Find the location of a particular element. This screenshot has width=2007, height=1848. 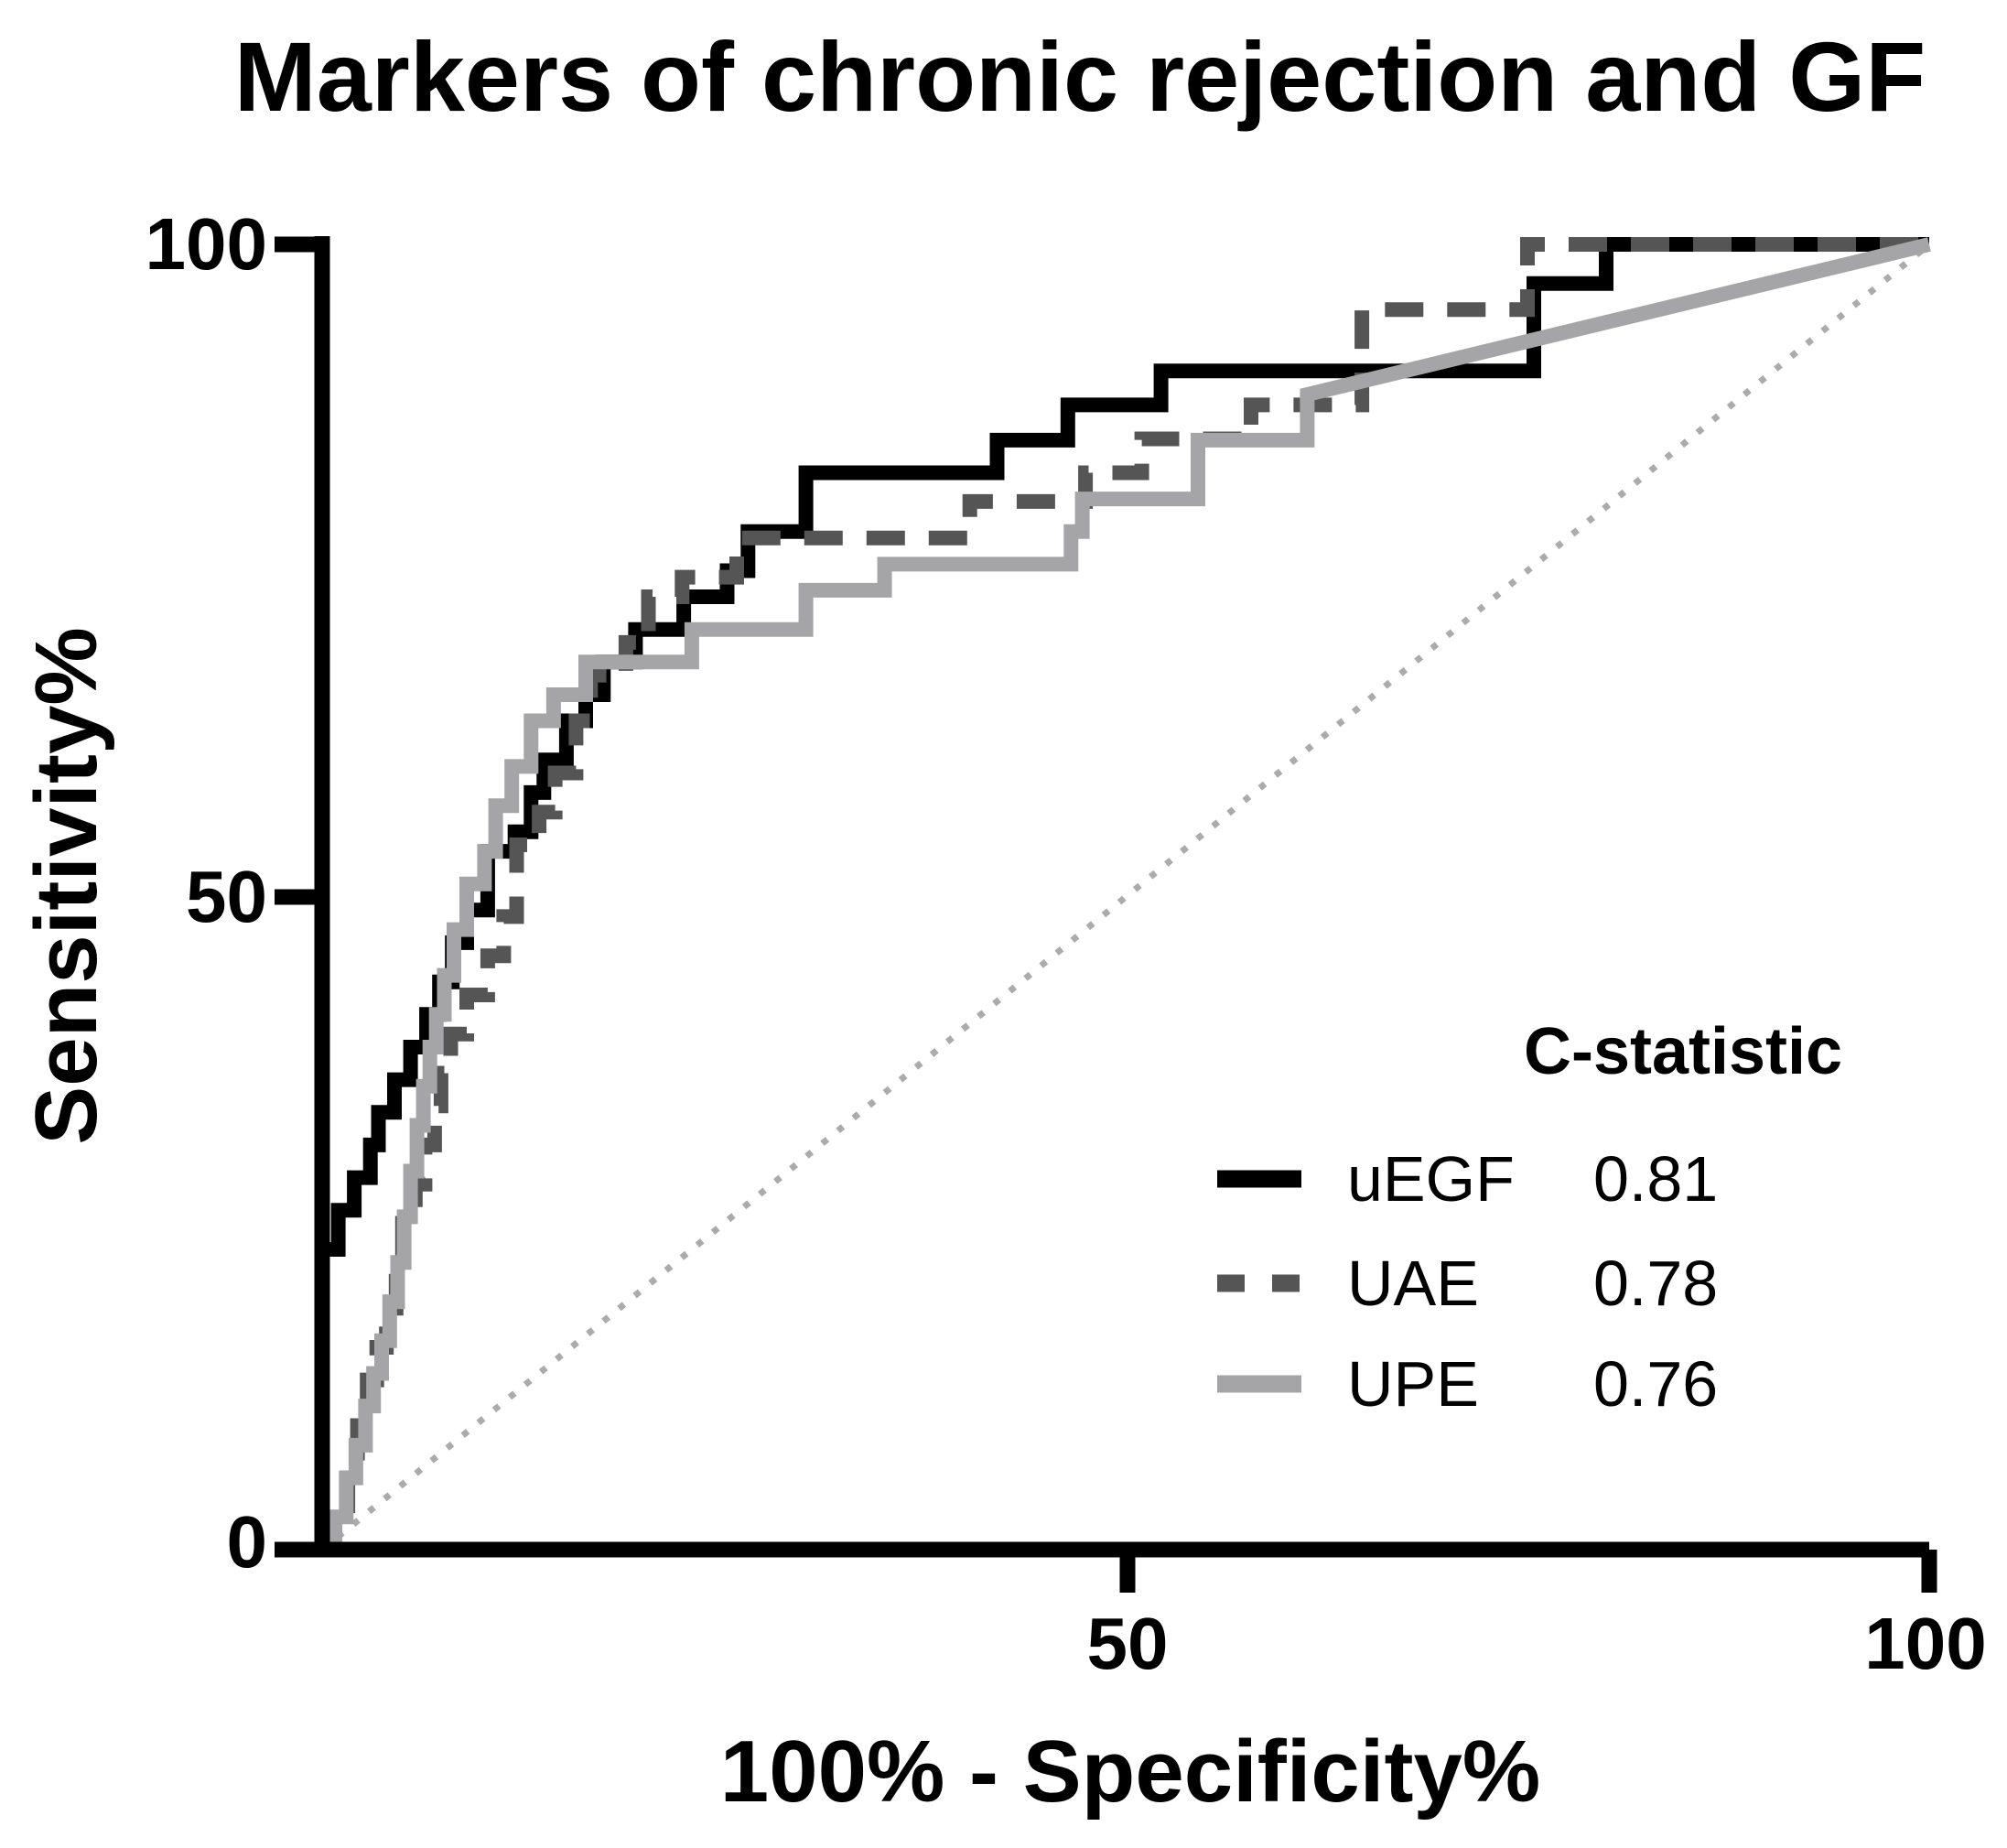

legend-label-upe: UPE is located at coordinates (1413, 1384).